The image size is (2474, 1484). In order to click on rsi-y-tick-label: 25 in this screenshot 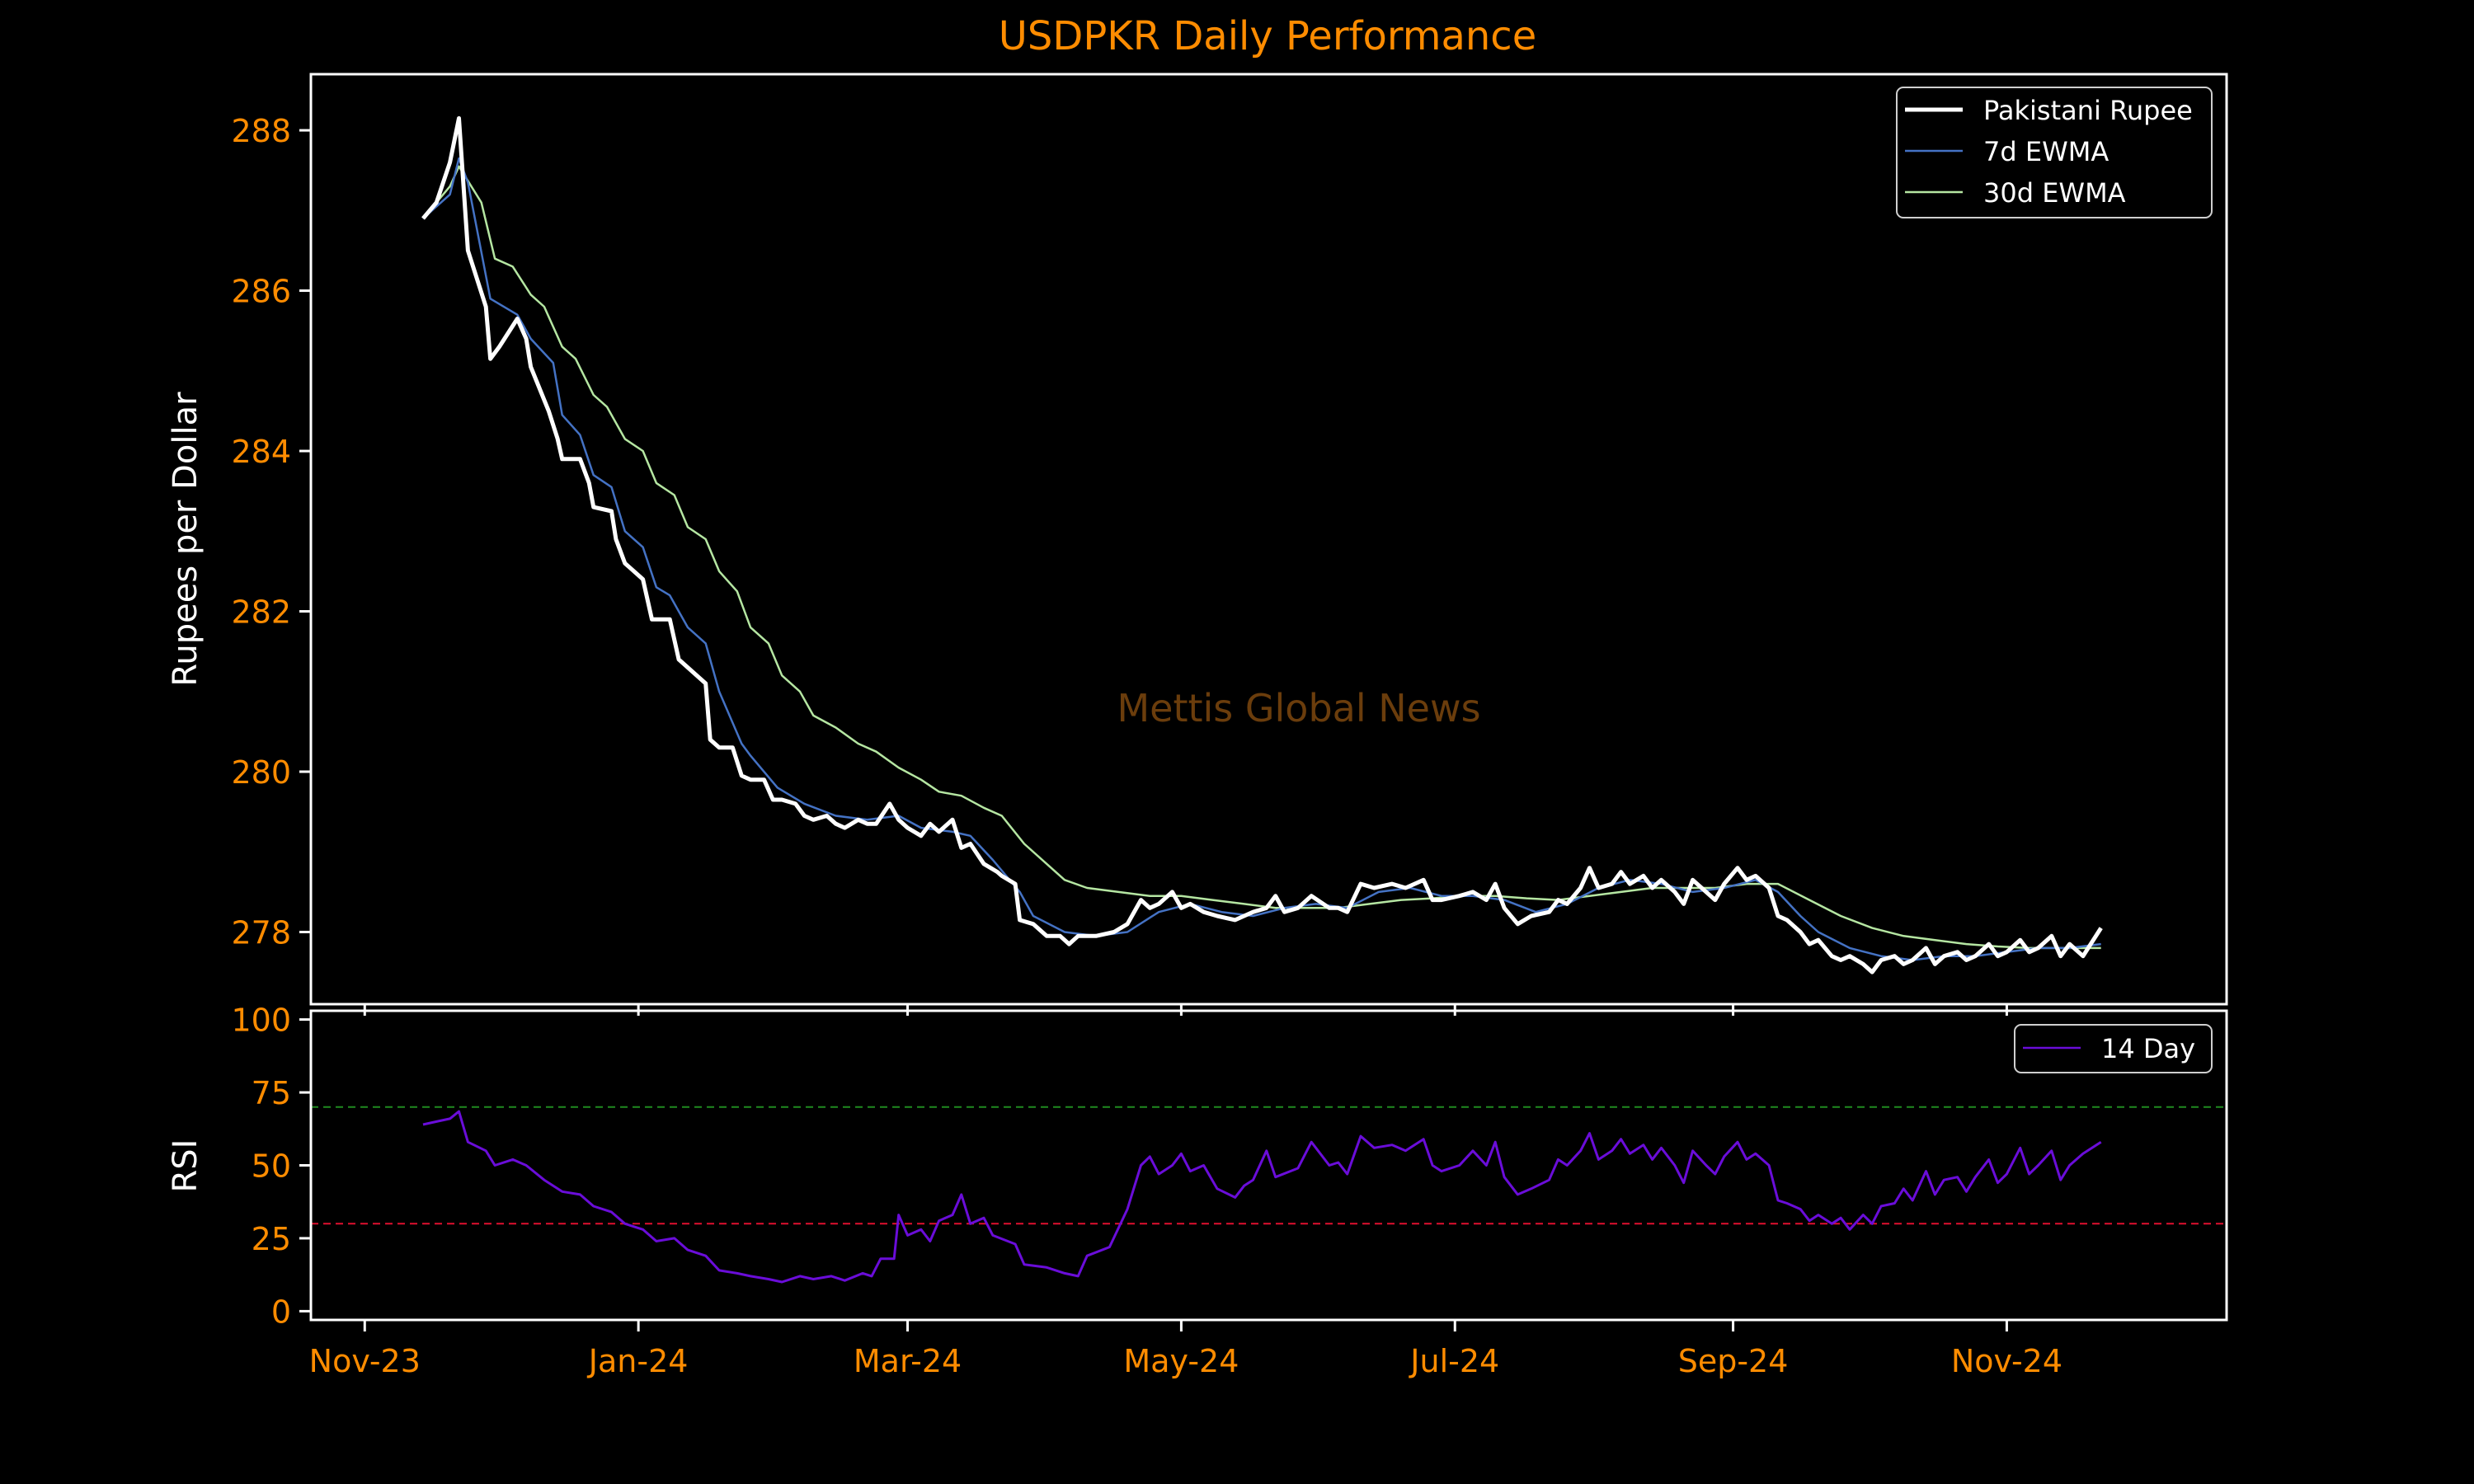, I will do `click(271, 1239)`.